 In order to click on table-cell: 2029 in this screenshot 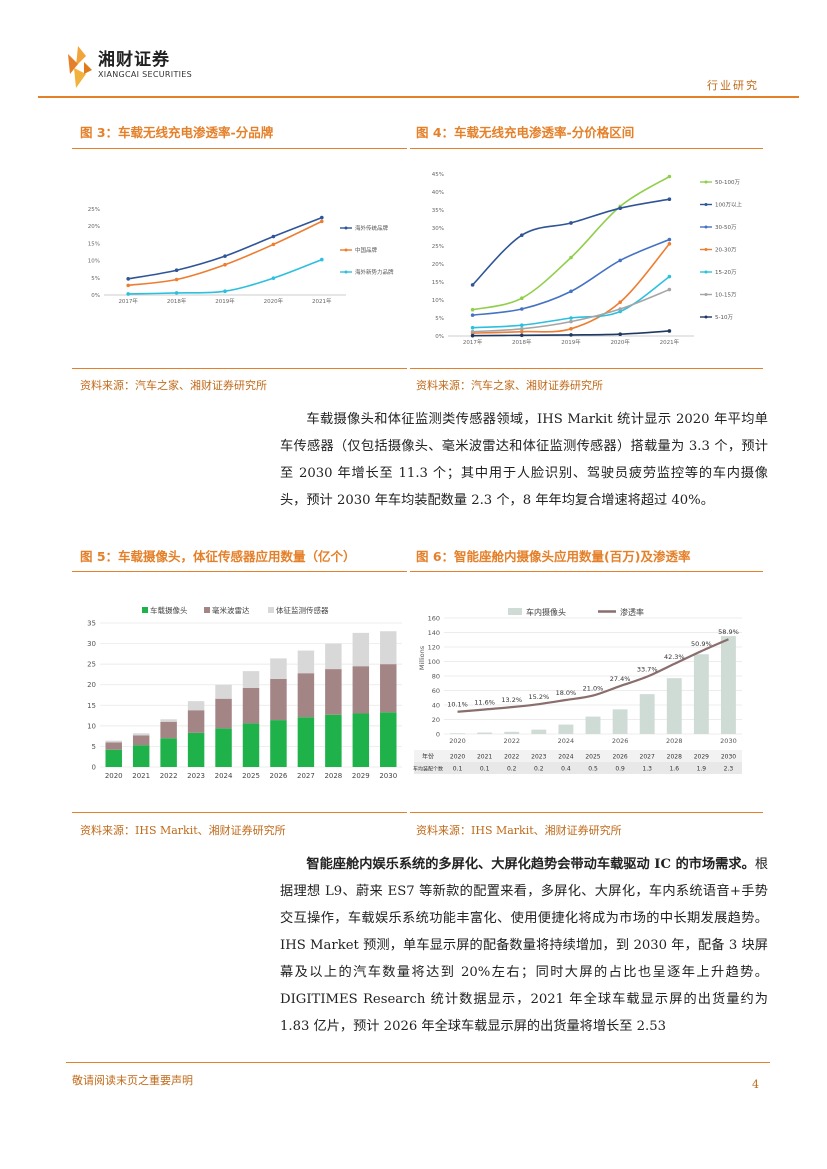, I will do `click(701, 757)`.